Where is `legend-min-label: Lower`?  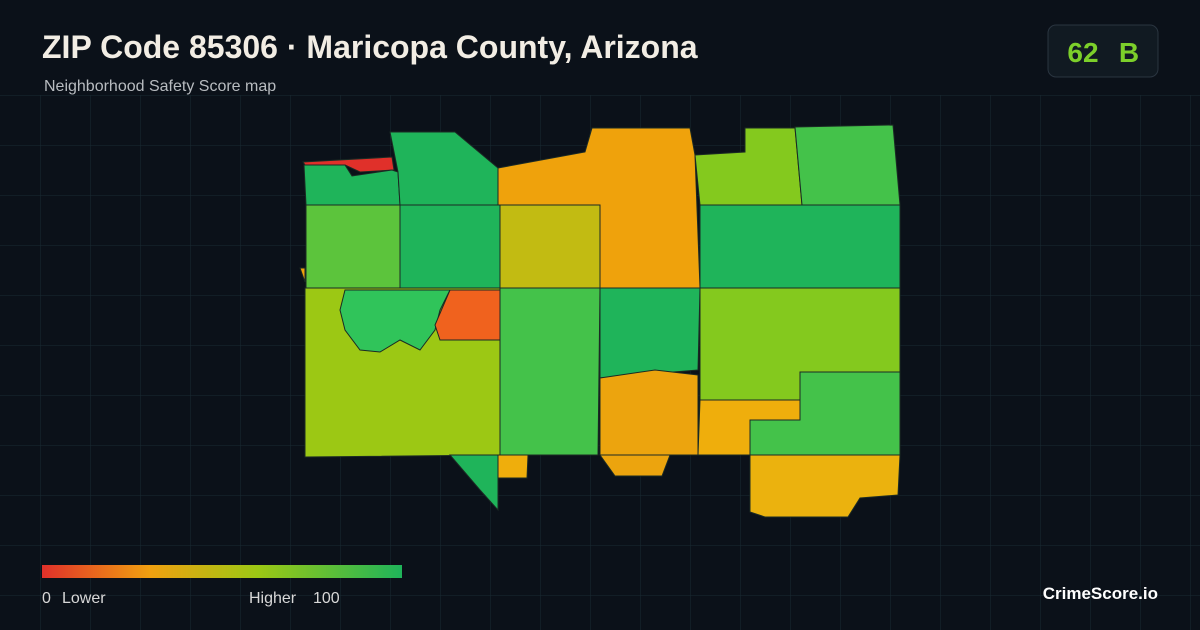
legend-min-label: Lower is located at coordinates (84, 598).